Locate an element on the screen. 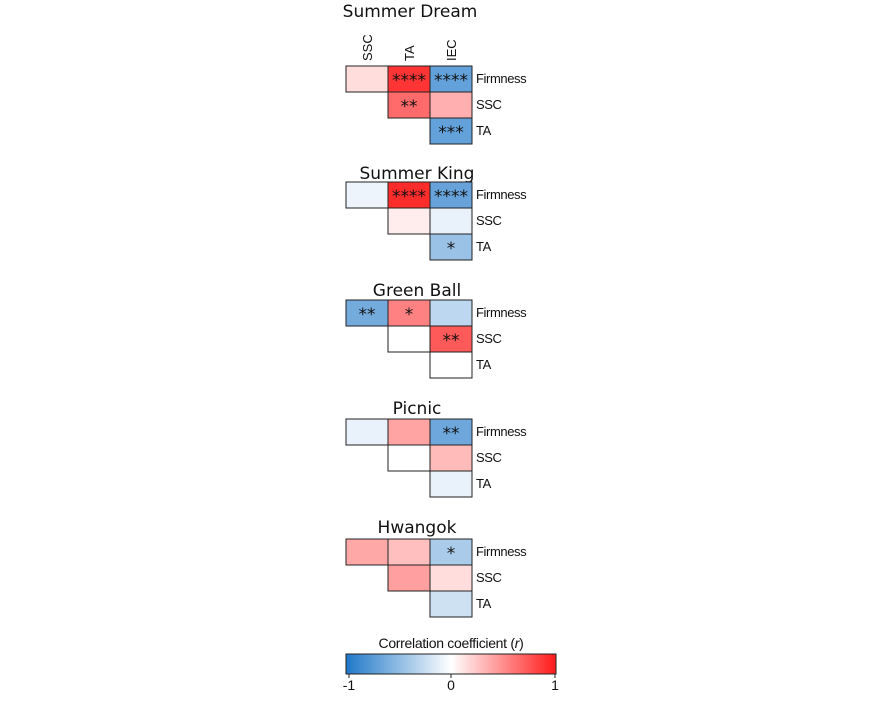  panel-title: Green Ball is located at coordinates (417, 291).